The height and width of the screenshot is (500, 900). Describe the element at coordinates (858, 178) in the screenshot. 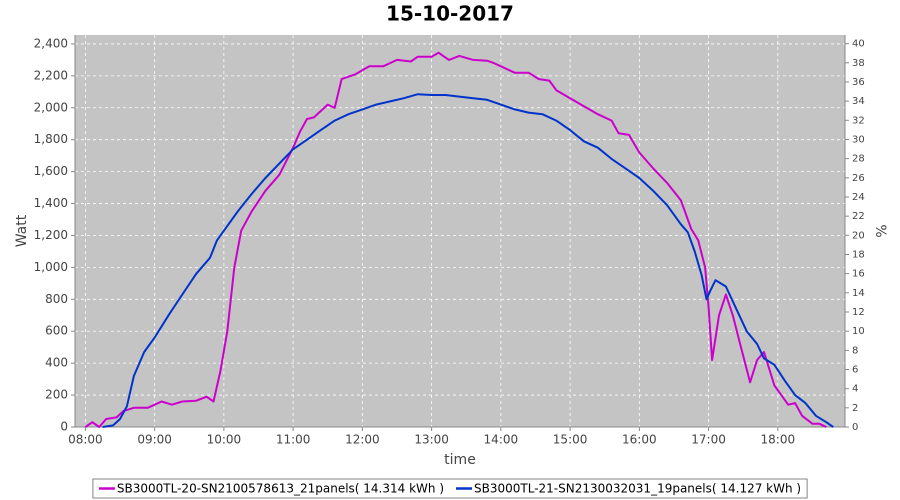

I see `y2-tick-label: 26` at that location.